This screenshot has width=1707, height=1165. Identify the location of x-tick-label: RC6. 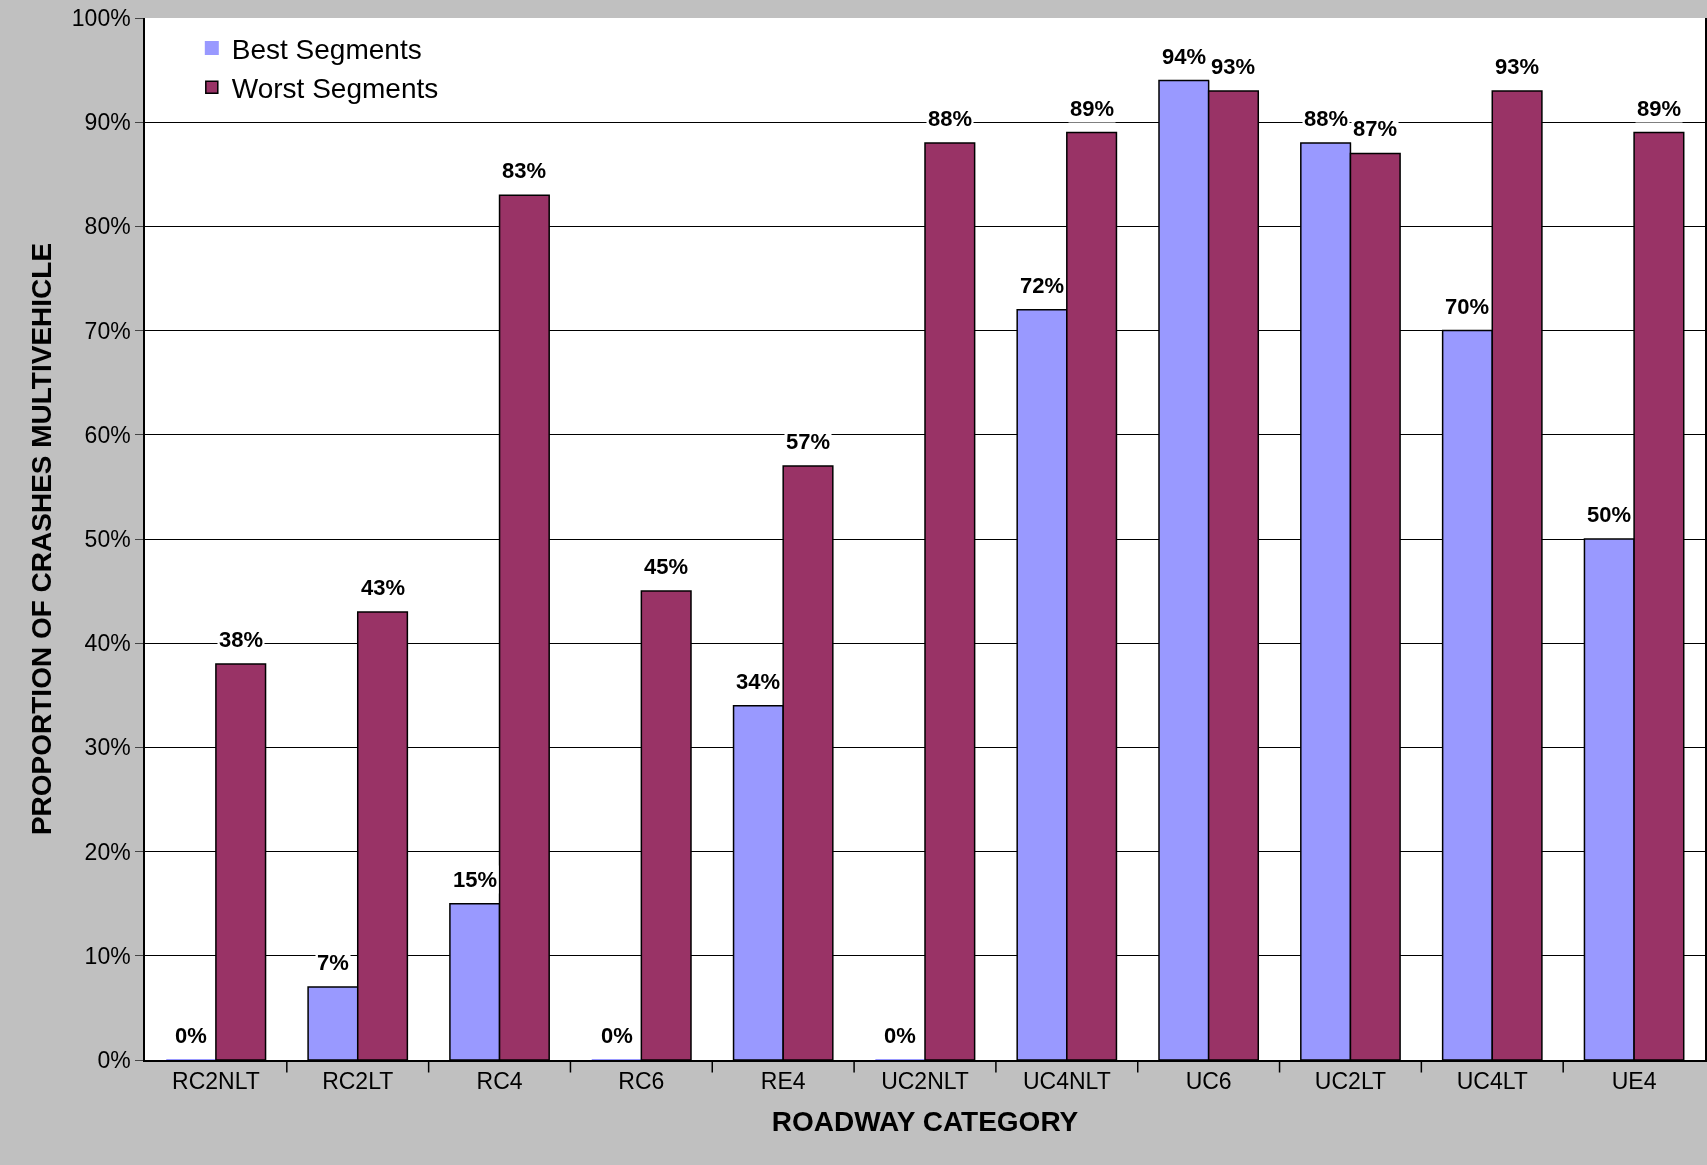
(641, 1081).